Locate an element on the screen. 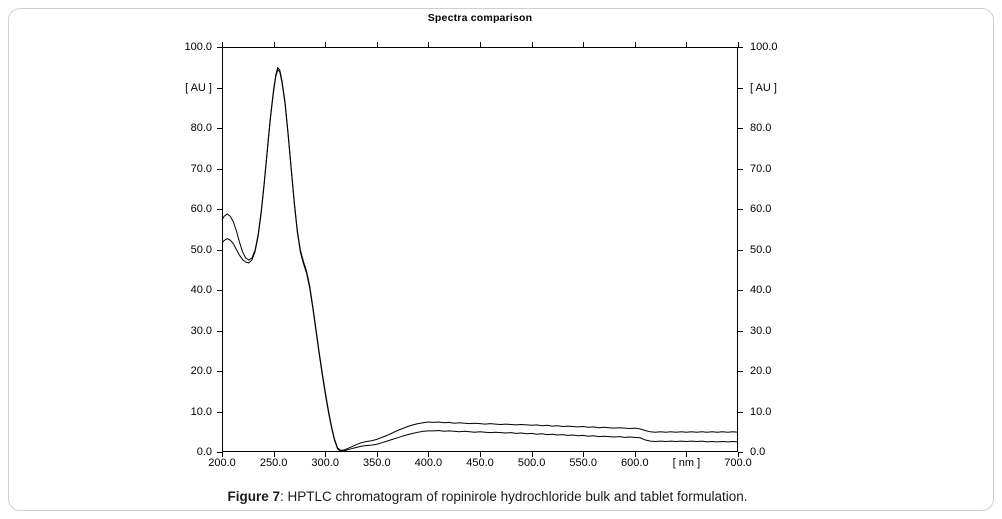 This screenshot has width=1002, height=519. y-tick-label-left: 30.0 is located at coordinates (201, 330).